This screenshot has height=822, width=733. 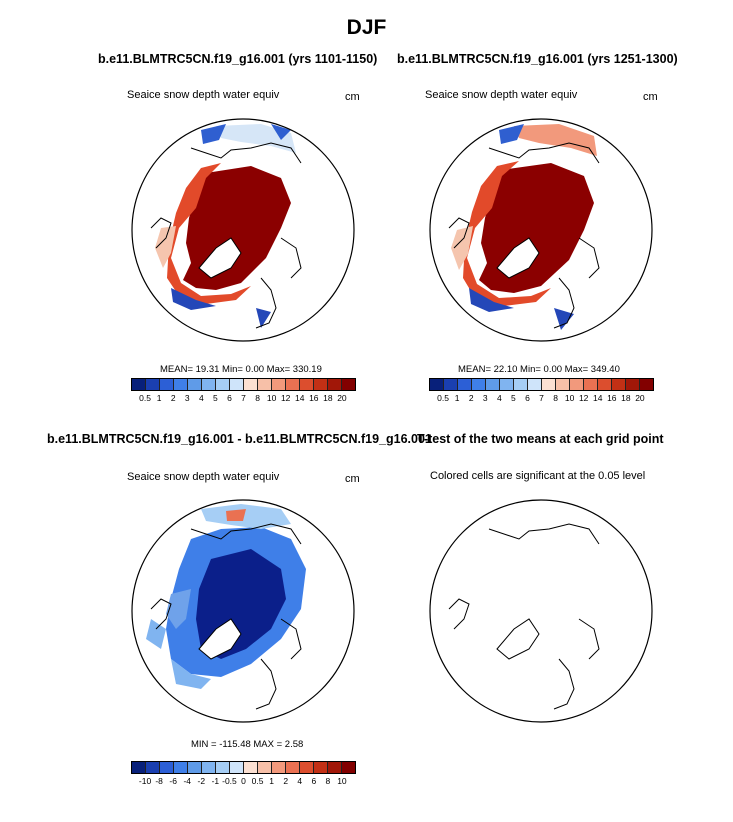 What do you see at coordinates (285, 398) in the screenshot?
I see `colorbar-tick-label: 12` at bounding box center [285, 398].